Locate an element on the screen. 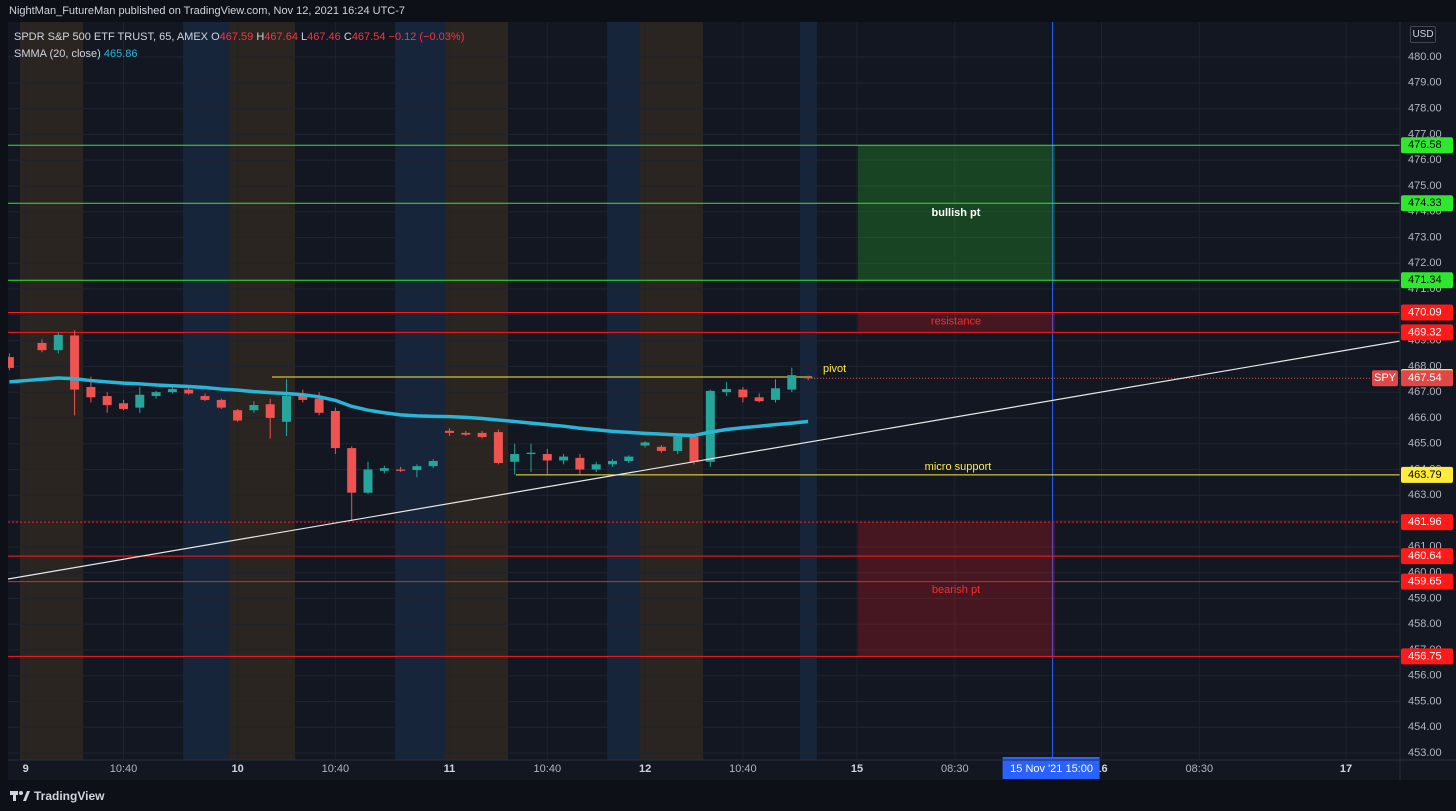 The height and width of the screenshot is (811, 1456). price-label: 459.65 is located at coordinates (1425, 582).